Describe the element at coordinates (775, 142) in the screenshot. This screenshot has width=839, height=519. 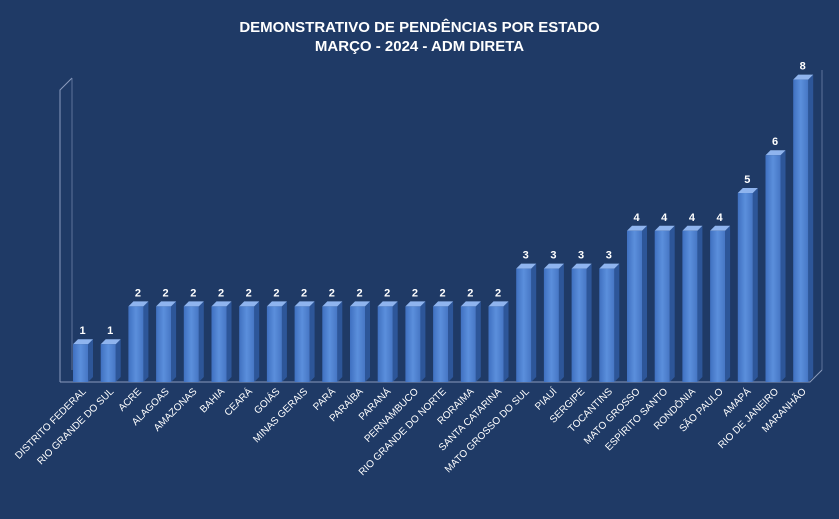
I see `value-label: 6` at that location.